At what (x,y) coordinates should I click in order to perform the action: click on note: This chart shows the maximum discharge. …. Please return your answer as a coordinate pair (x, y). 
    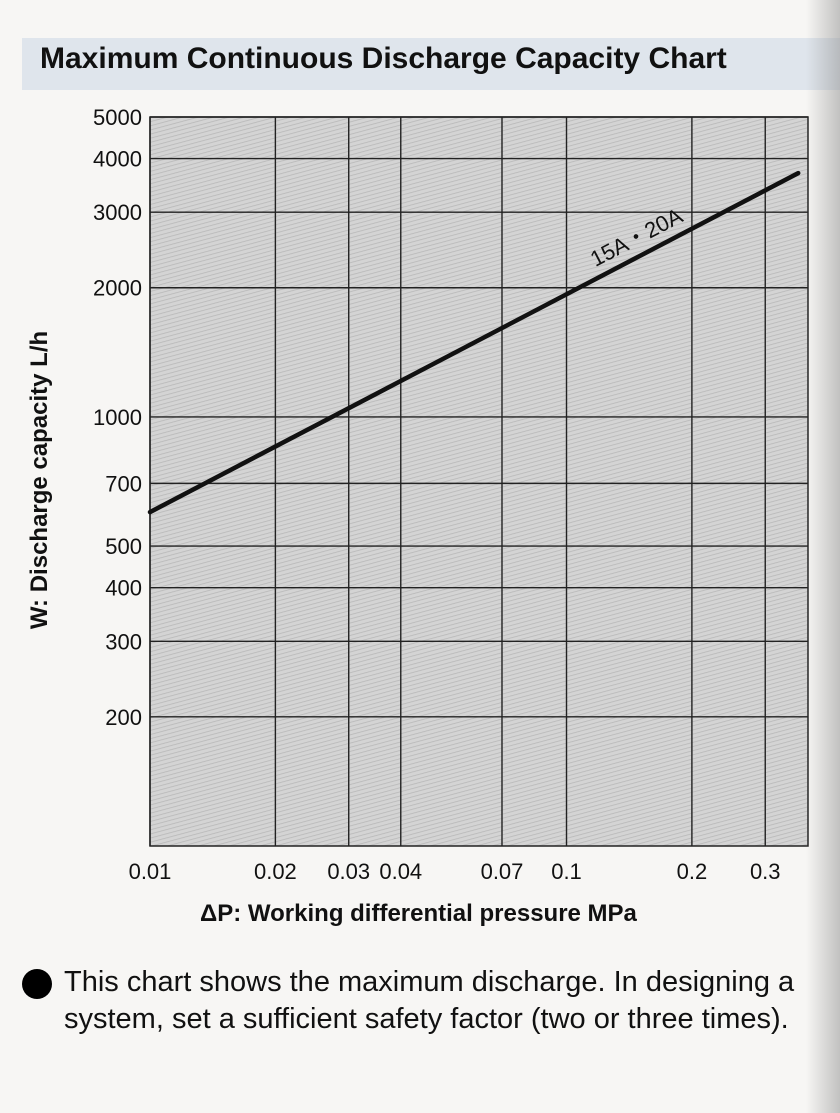
    Looking at the image, I should click on (417, 1001).